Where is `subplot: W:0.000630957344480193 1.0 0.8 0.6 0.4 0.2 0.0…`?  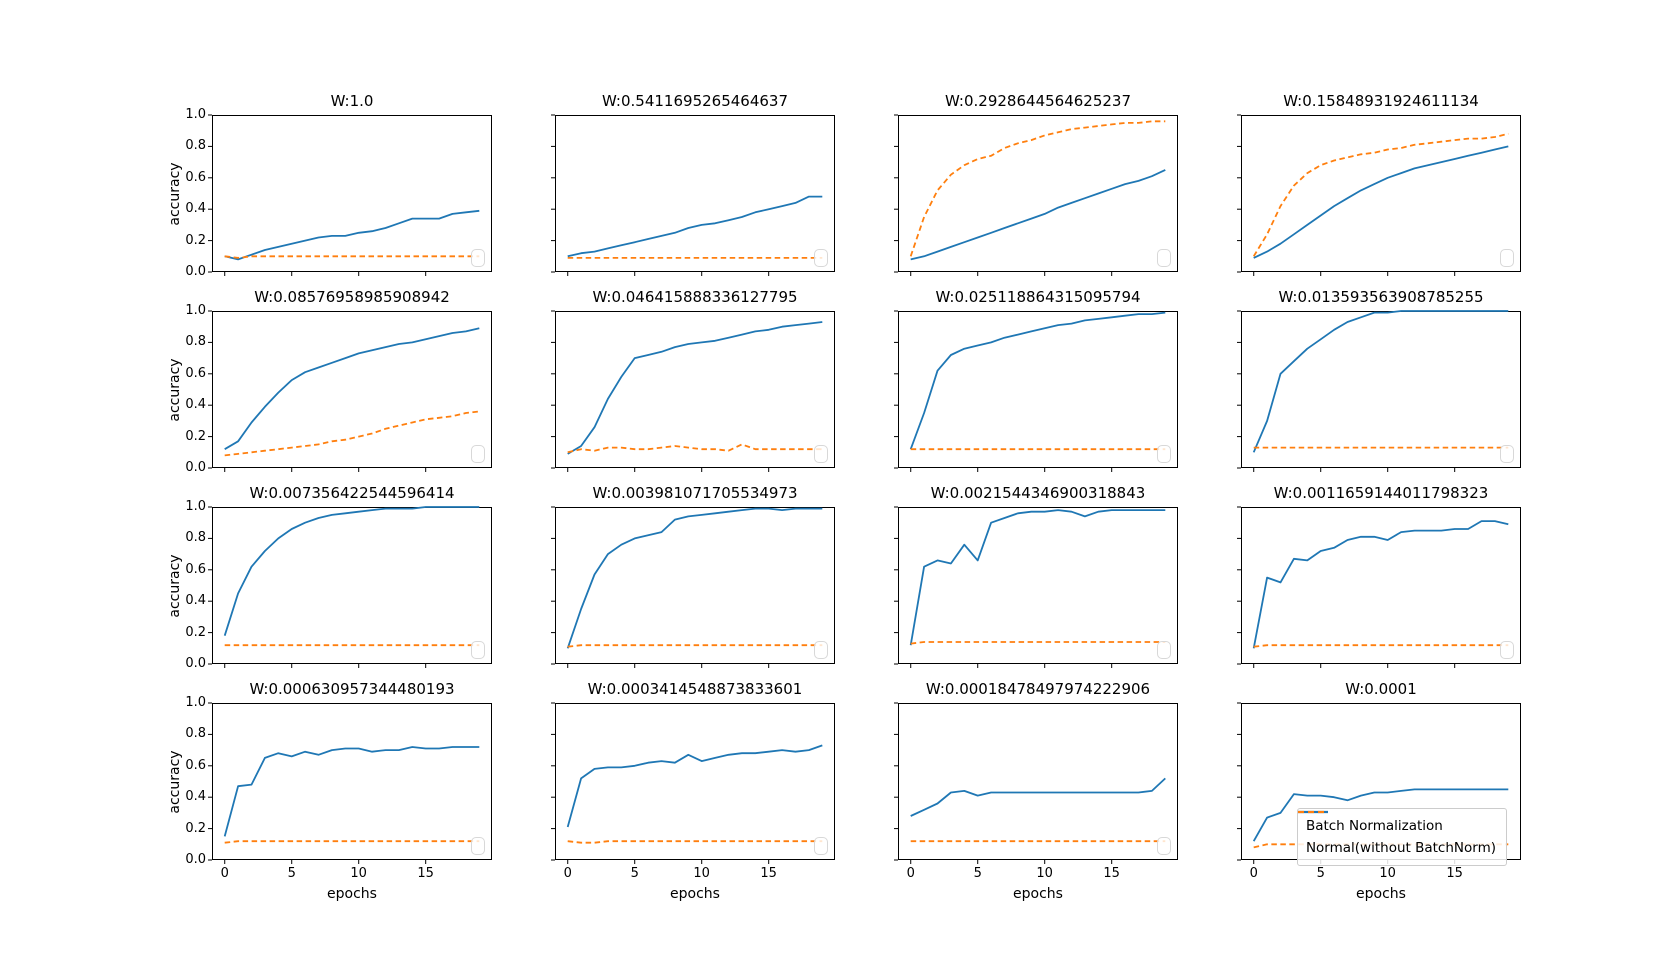
subplot: W:0.000630957344480193 1.0 0.8 0.6 0.4 0.2 0.0… is located at coordinates (329, 791).